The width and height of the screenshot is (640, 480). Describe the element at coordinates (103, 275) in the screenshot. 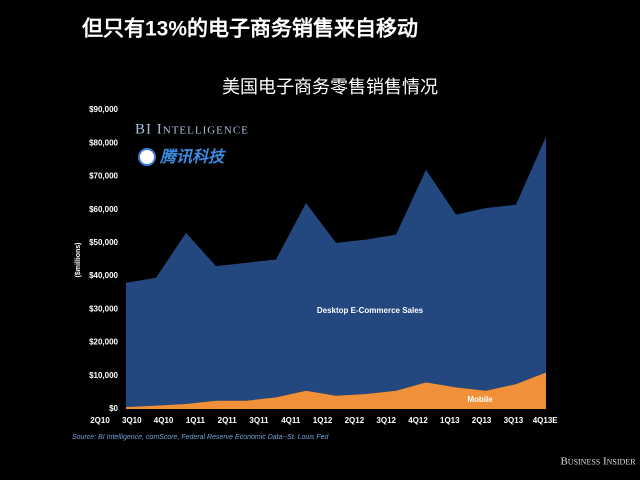

I see `y-tick-label: $40,000` at that location.